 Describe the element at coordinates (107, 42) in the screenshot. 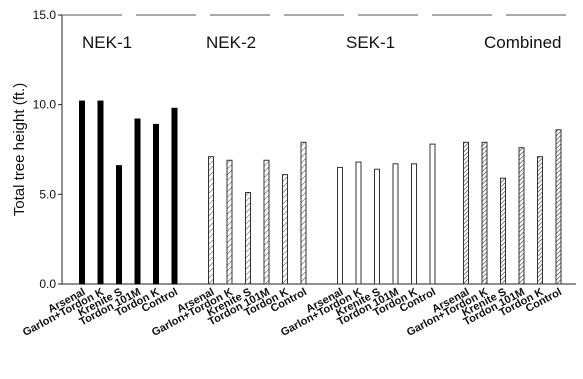

I see `panel-title: NEK-1` at that location.